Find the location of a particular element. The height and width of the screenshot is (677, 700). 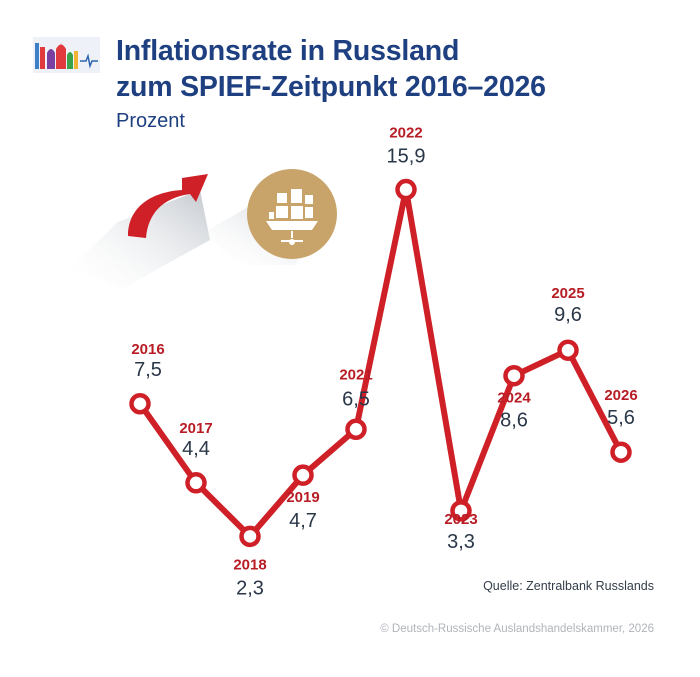

title-line-1: Inflationsrate in Russland is located at coordinates (288, 51).